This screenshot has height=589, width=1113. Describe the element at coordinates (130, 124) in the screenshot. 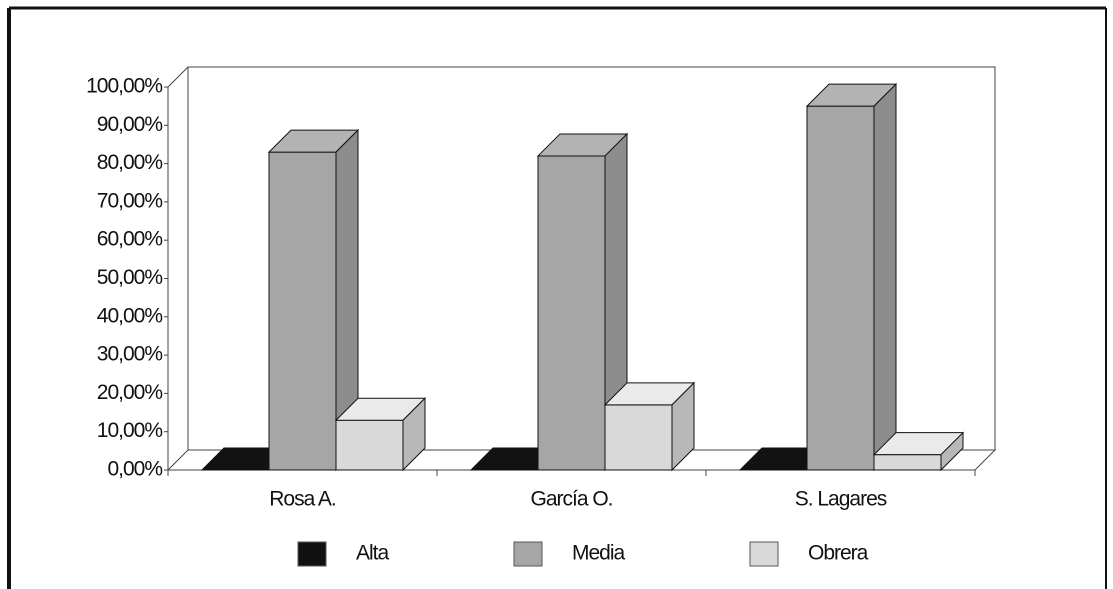

I see `y-tick-label: 90,00%` at that location.